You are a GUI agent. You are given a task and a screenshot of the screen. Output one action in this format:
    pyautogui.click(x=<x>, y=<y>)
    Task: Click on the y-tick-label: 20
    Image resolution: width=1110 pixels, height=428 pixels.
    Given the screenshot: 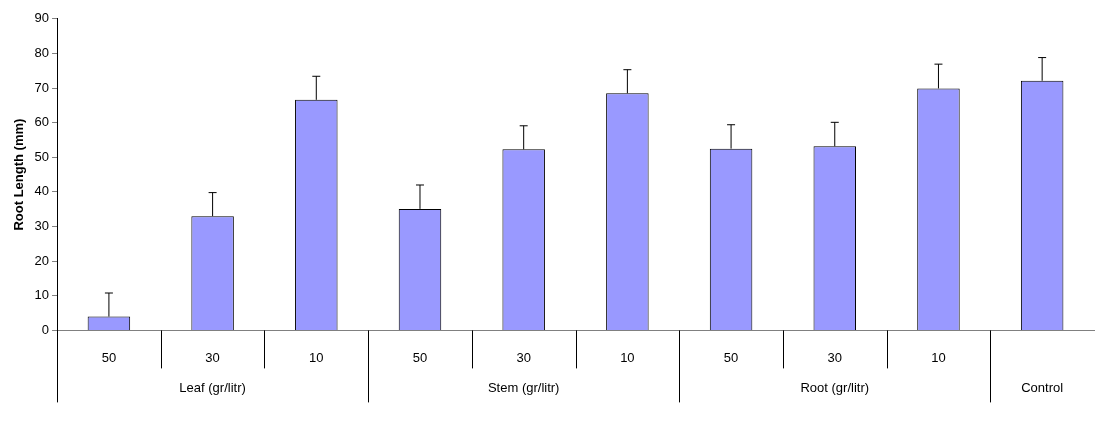 What is the action you would take?
    pyautogui.click(x=42, y=260)
    